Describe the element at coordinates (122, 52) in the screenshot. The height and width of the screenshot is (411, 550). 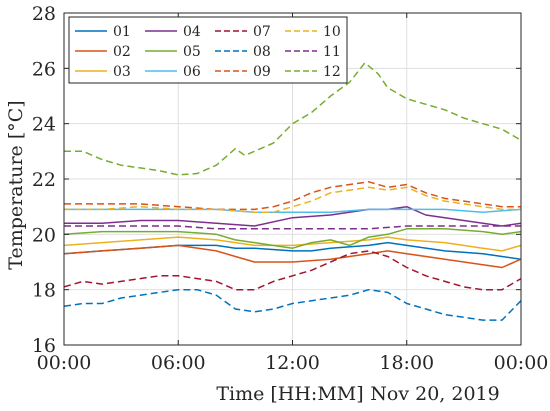
I see `legend-label-02: 02` at that location.